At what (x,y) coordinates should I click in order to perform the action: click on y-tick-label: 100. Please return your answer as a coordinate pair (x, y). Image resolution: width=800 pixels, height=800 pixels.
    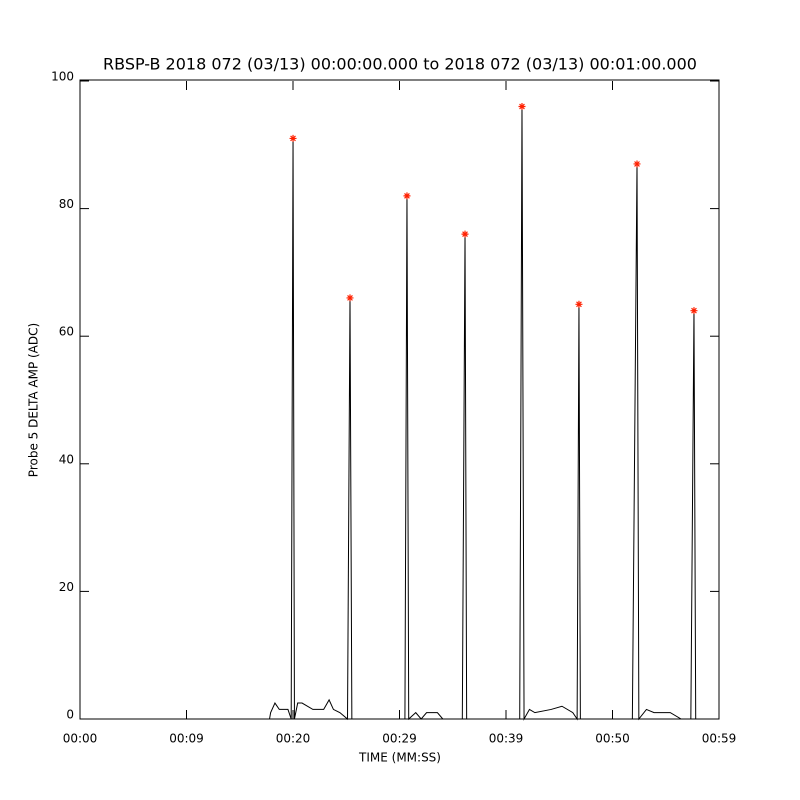
    Looking at the image, I should click on (62, 77).